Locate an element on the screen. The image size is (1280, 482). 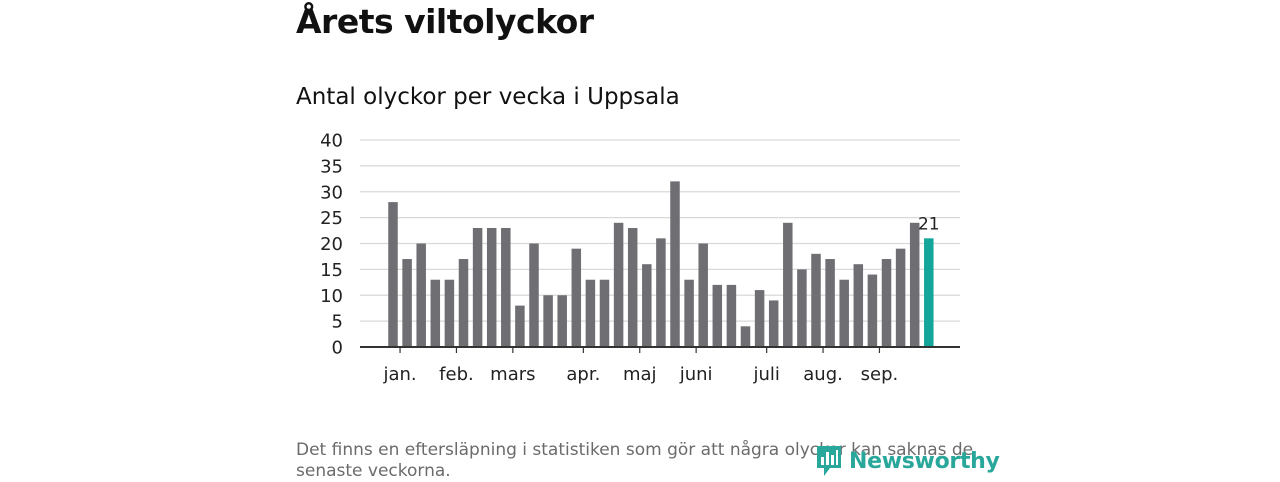
y-tick-label: 10 is located at coordinates (331, 296).